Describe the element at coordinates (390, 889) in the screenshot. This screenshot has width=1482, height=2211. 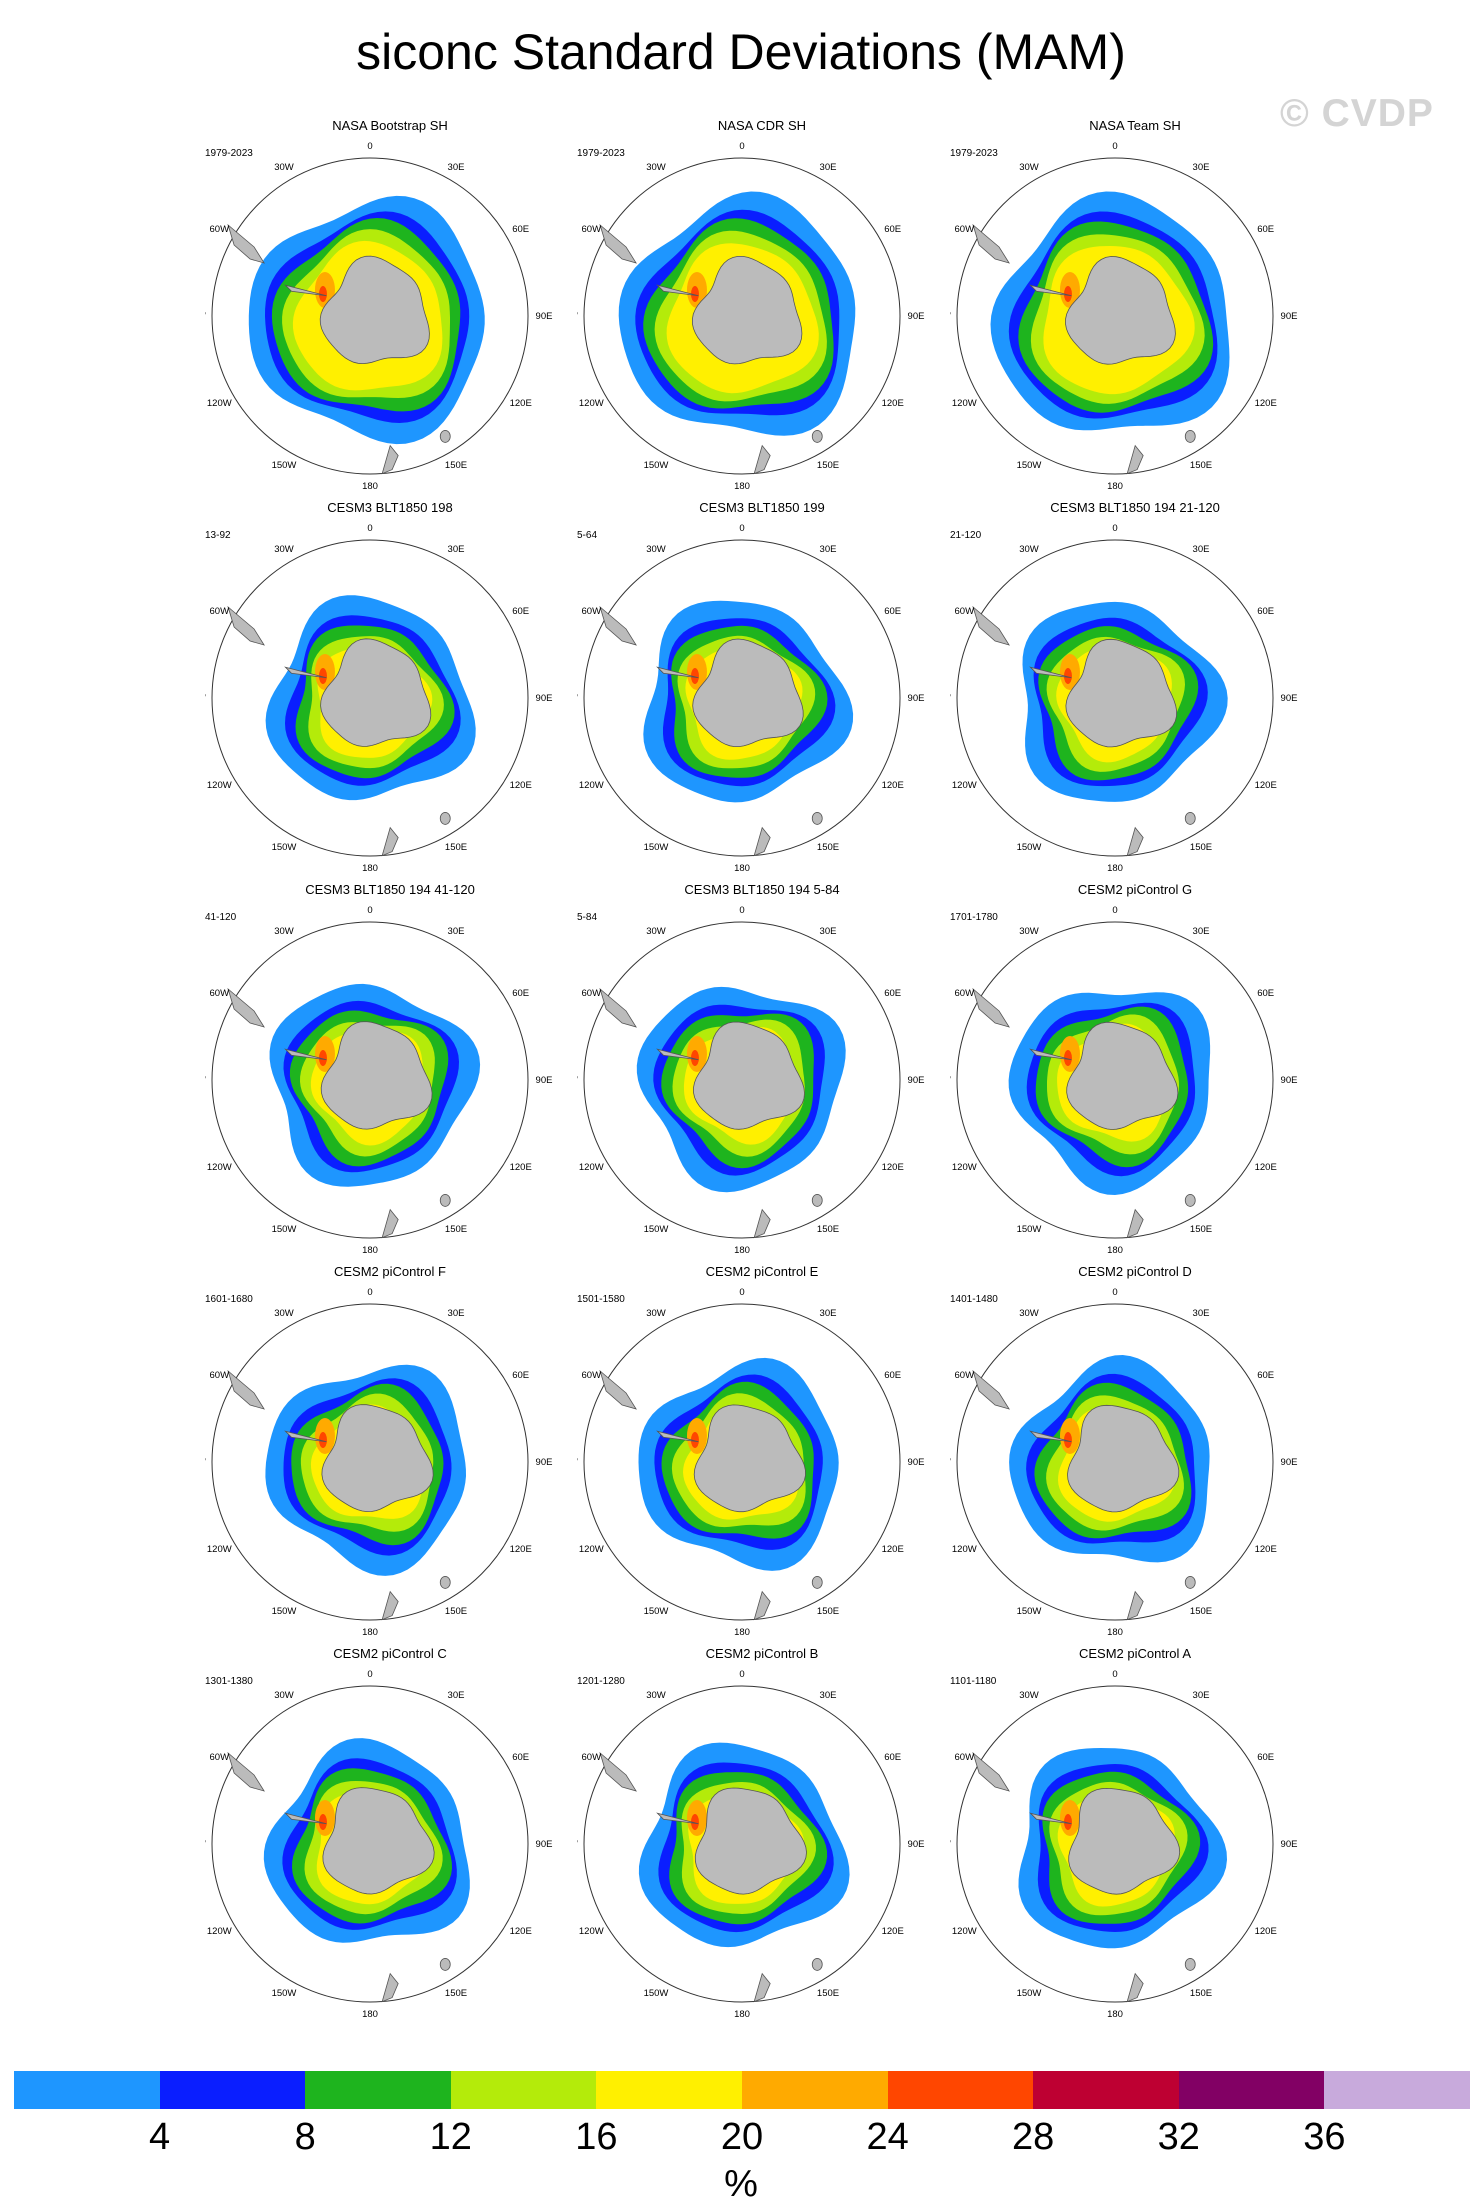
I see `panel-title: CESM3 BLT1850 194 41-120` at that location.